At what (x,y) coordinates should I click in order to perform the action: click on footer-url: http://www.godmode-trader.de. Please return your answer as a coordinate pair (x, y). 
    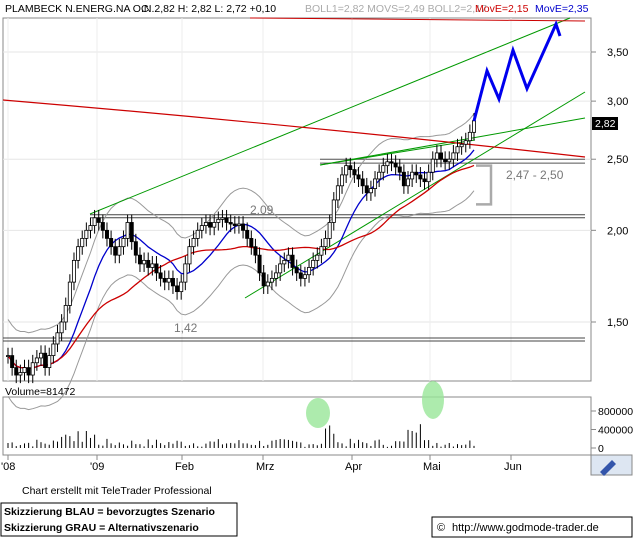
    Looking at the image, I should click on (525, 528).